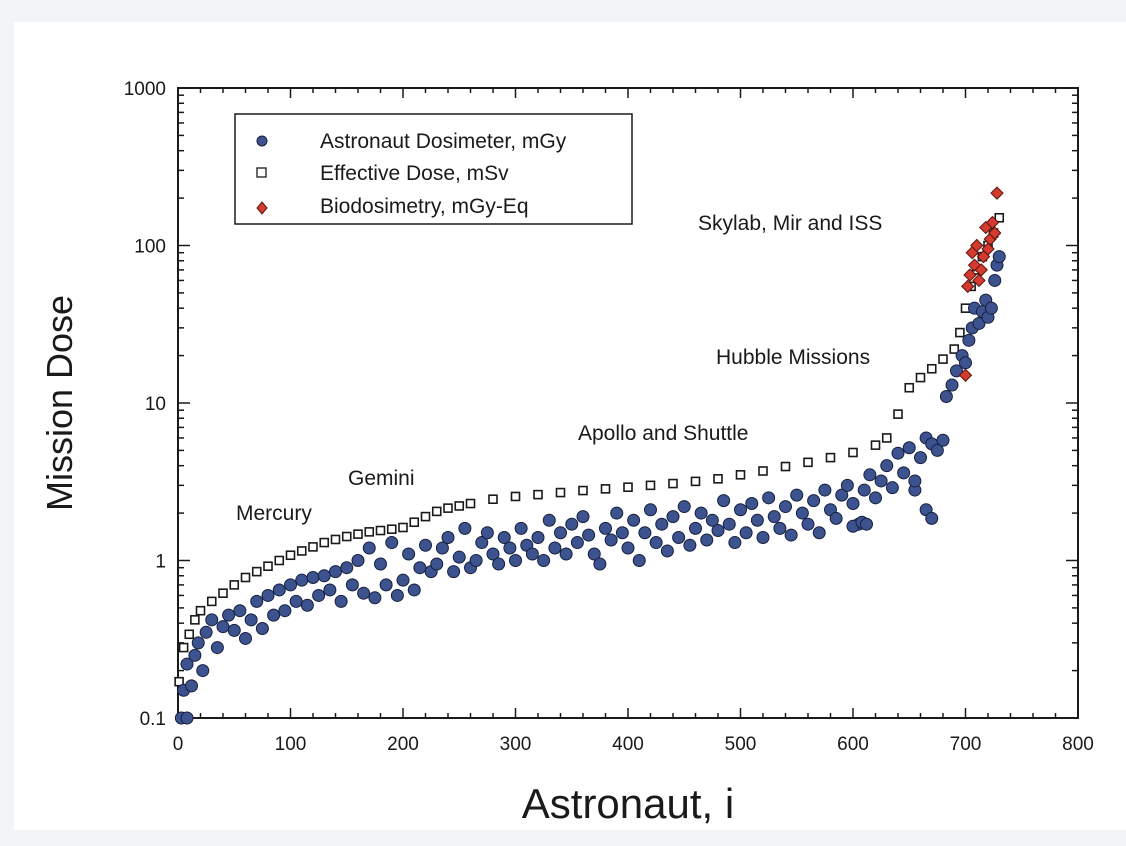  What do you see at coordinates (628, 744) in the screenshot?
I see `x-tick-label: 400` at bounding box center [628, 744].